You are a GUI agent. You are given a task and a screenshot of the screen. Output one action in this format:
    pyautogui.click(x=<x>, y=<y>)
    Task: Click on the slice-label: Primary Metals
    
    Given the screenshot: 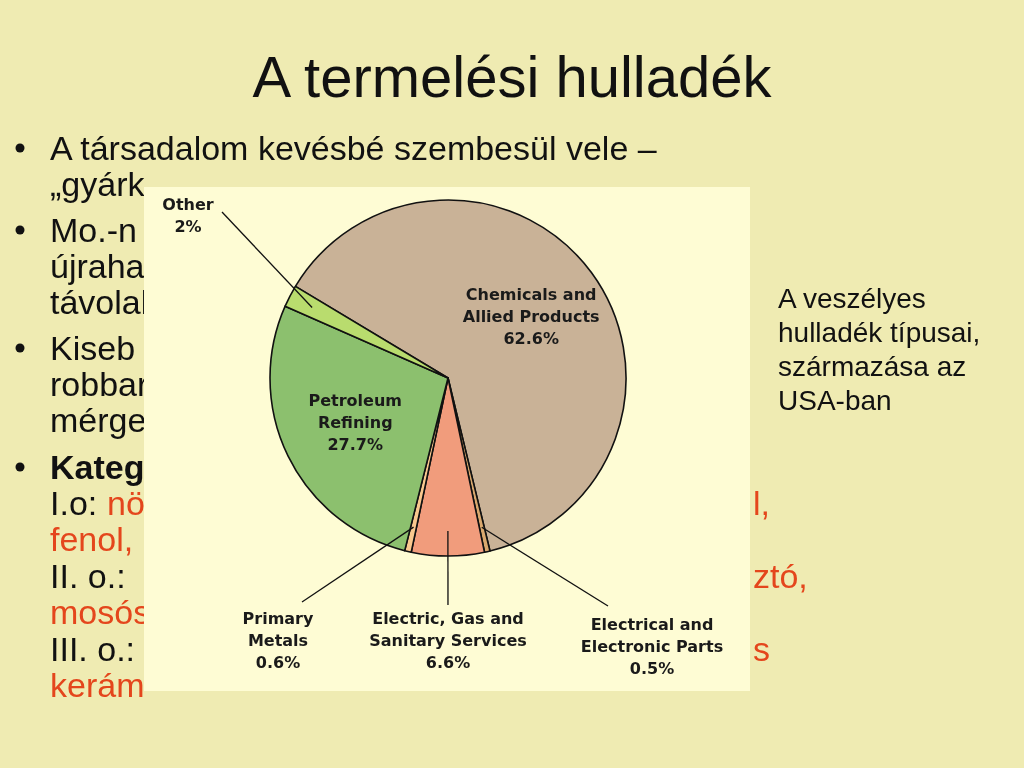 What is the action you would take?
    pyautogui.click(x=278, y=629)
    